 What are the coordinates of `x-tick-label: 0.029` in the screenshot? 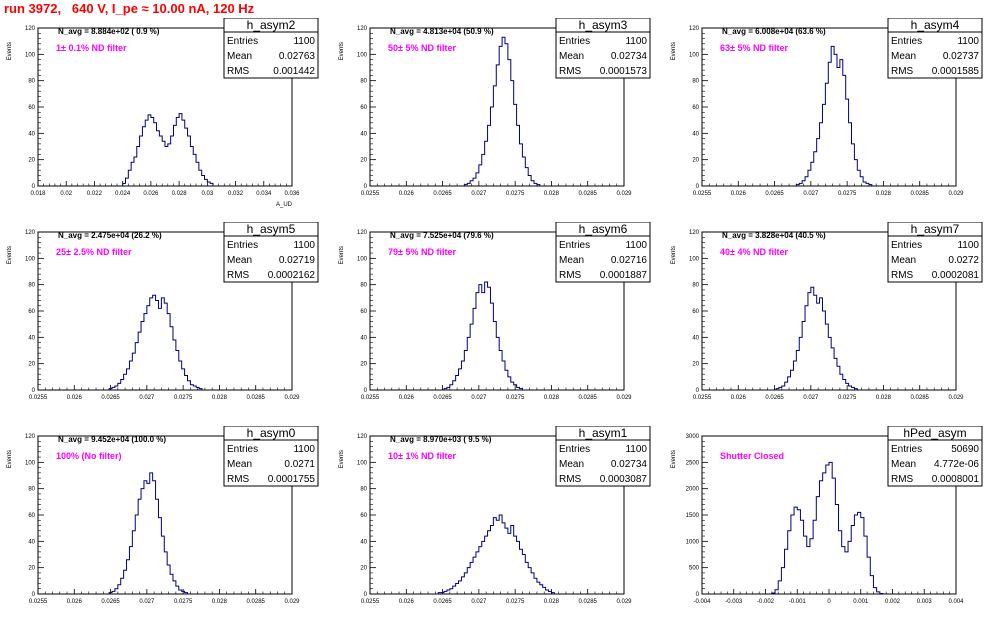 It's located at (292, 398).